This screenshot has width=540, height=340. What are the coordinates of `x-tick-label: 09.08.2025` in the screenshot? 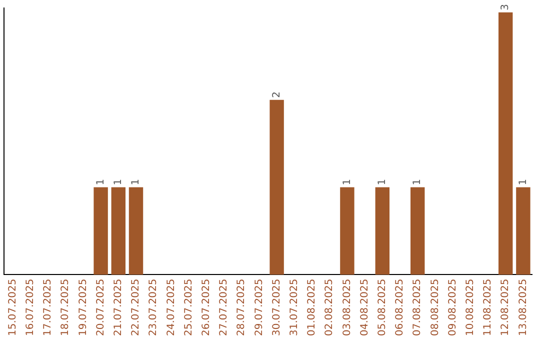 It's located at (452, 307).